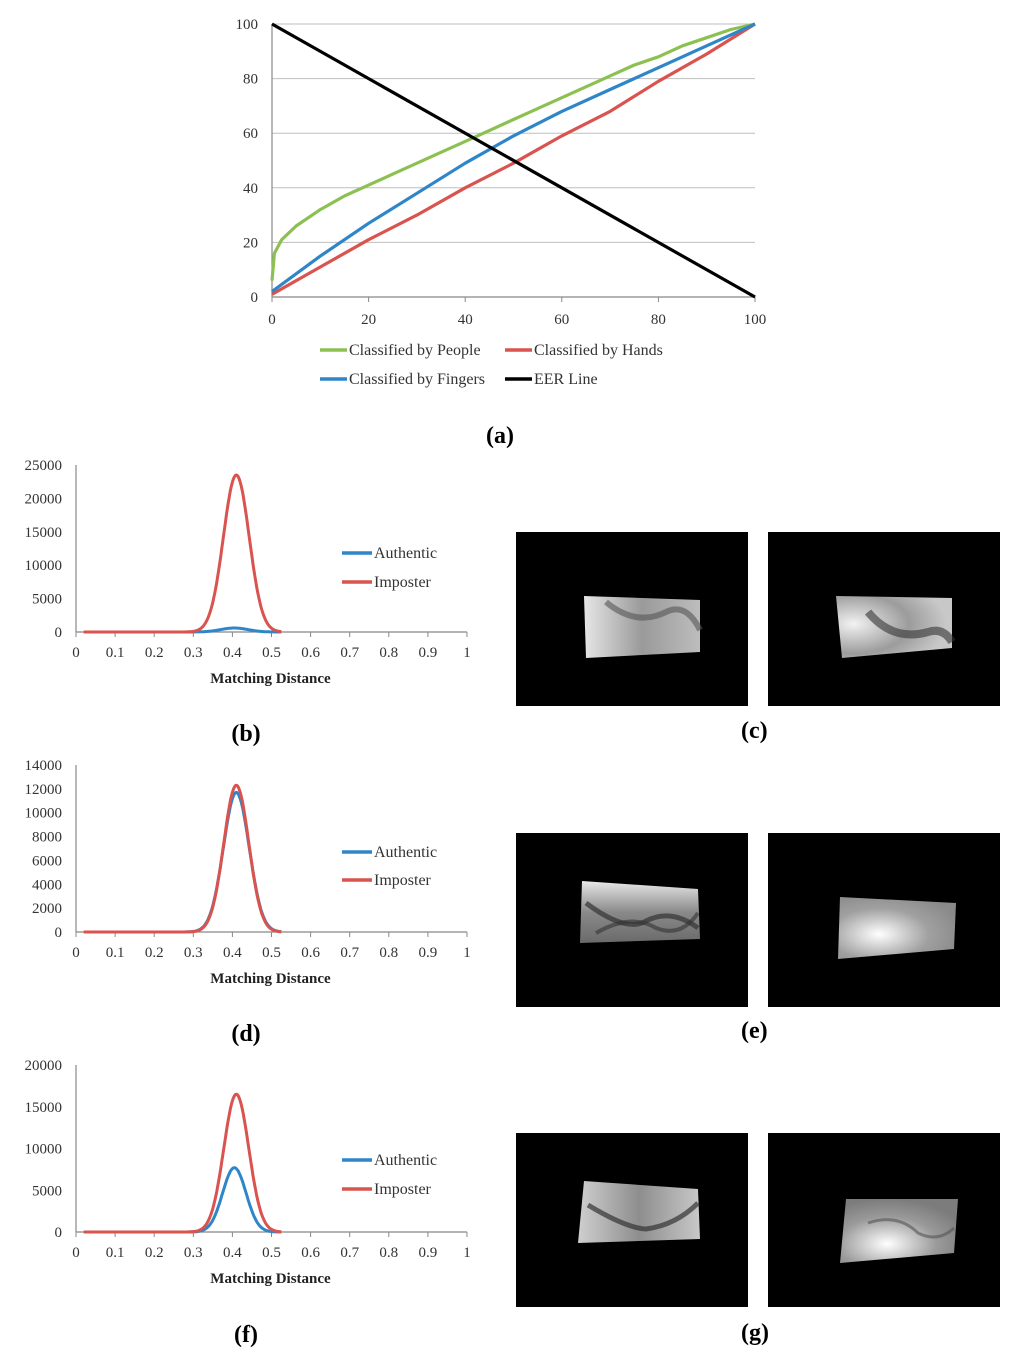  I want to click on y-tick-label: 2000, so click(47, 909).